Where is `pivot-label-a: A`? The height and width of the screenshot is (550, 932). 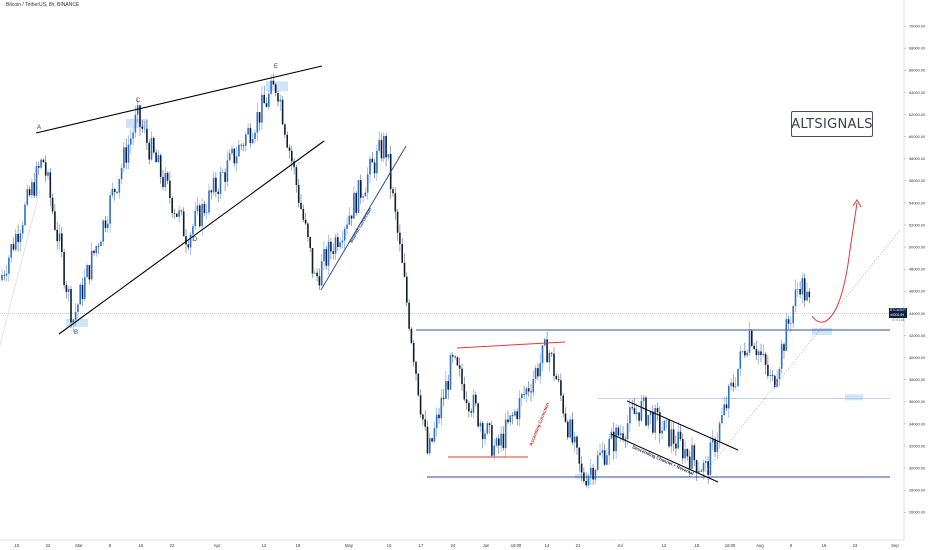
pivot-label-a: A is located at coordinates (39, 128).